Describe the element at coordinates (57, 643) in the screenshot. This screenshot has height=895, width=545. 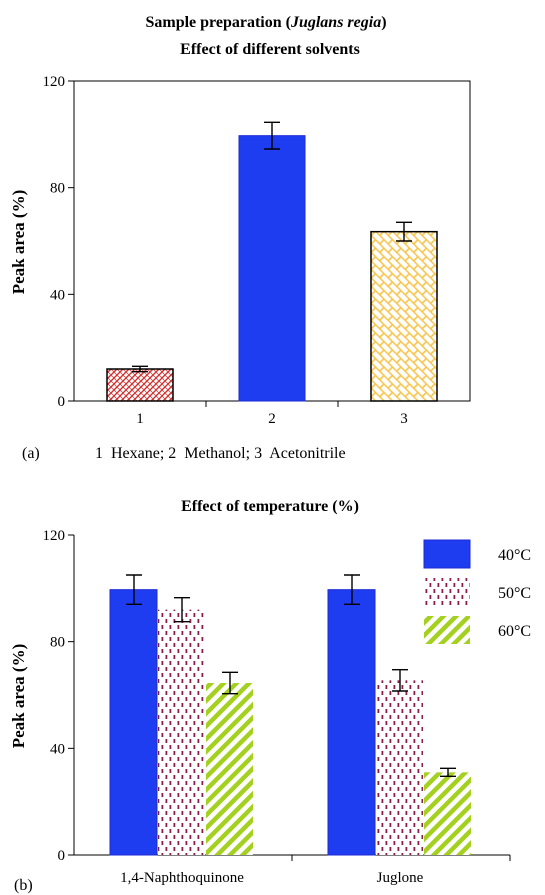
I see `chart-b-y-tick-label: 80` at that location.